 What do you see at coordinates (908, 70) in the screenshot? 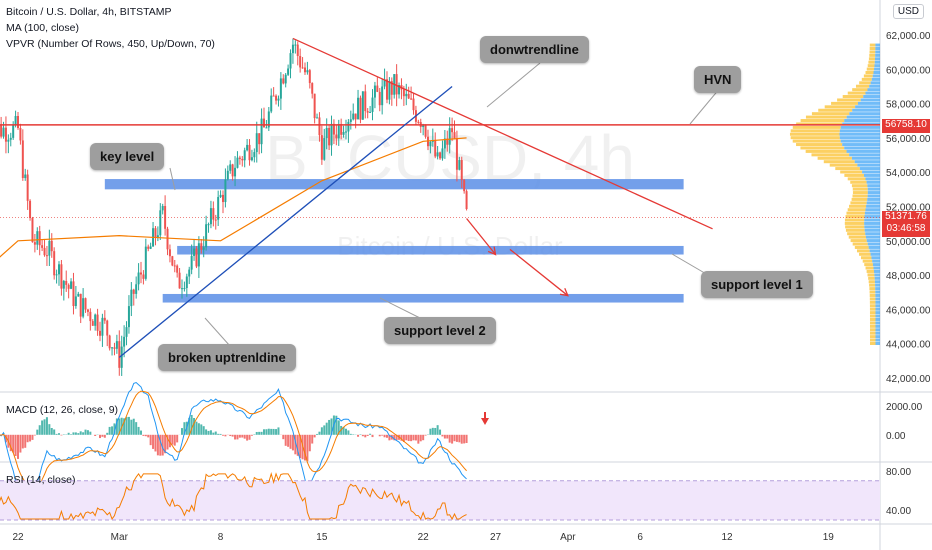
I see `y-tick-label: 60,000.00` at bounding box center [908, 70].